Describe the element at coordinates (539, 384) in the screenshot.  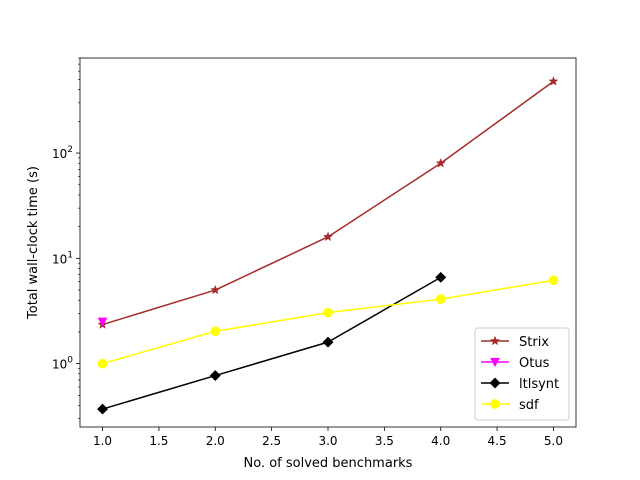
I see `legend-label: ltlsynt` at that location.